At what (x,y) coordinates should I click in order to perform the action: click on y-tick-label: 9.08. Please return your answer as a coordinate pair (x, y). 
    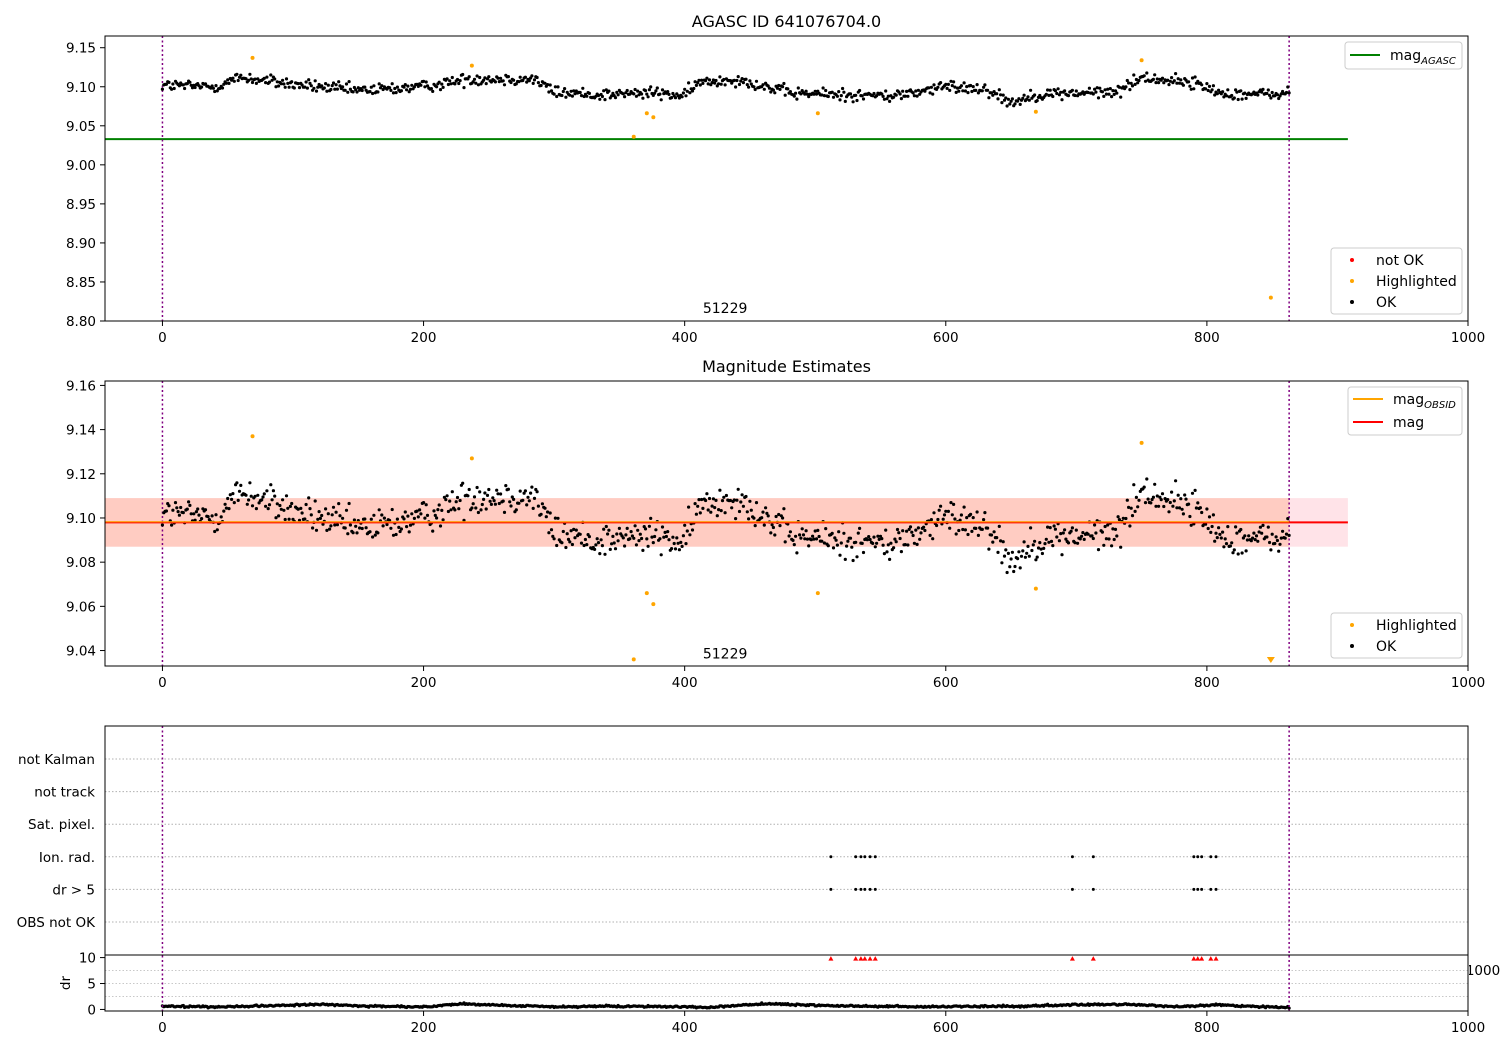
    Looking at the image, I should click on (81, 563).